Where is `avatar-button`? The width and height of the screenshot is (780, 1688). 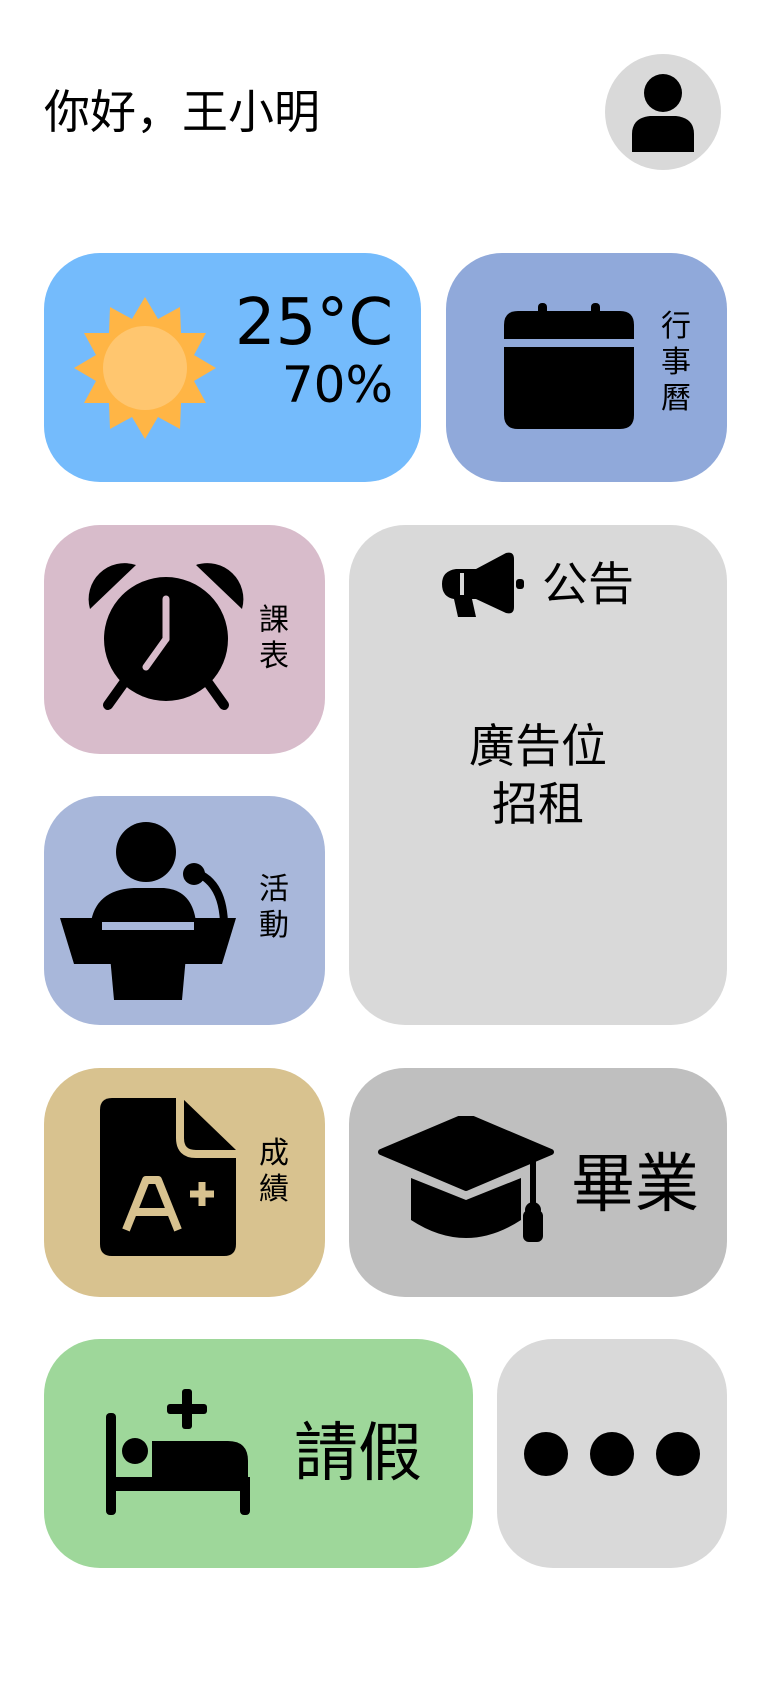 avatar-button is located at coordinates (663, 112).